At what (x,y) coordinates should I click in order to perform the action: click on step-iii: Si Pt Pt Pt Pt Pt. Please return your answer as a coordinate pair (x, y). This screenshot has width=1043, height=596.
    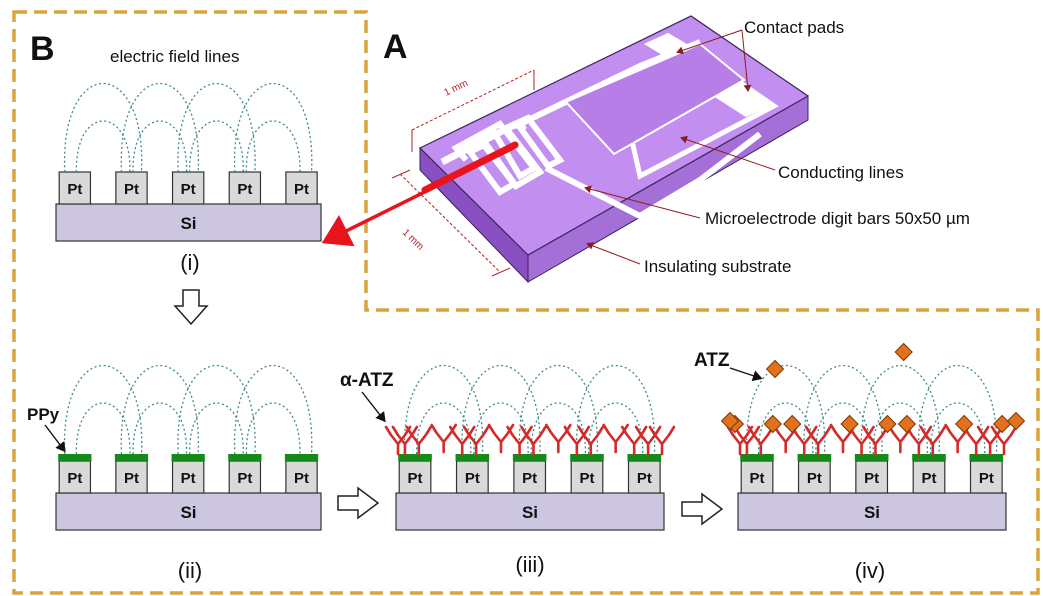
    Looking at the image, I should click on (530, 448).